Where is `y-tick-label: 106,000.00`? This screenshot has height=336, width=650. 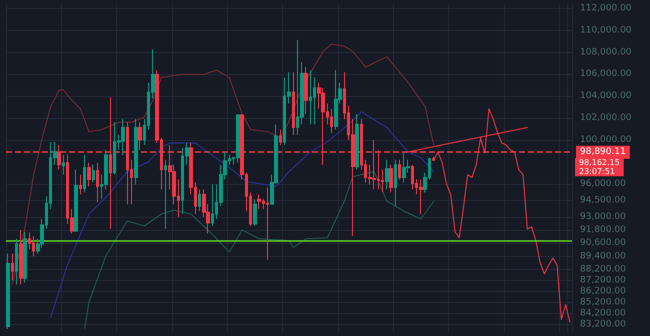
y-tick-label: 106,000.00 is located at coordinates (606, 74).